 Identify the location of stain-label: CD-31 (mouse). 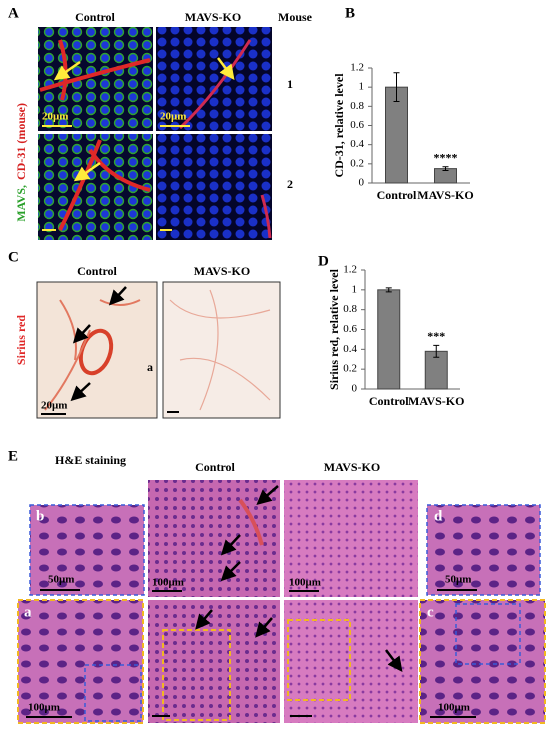
(21, 141).